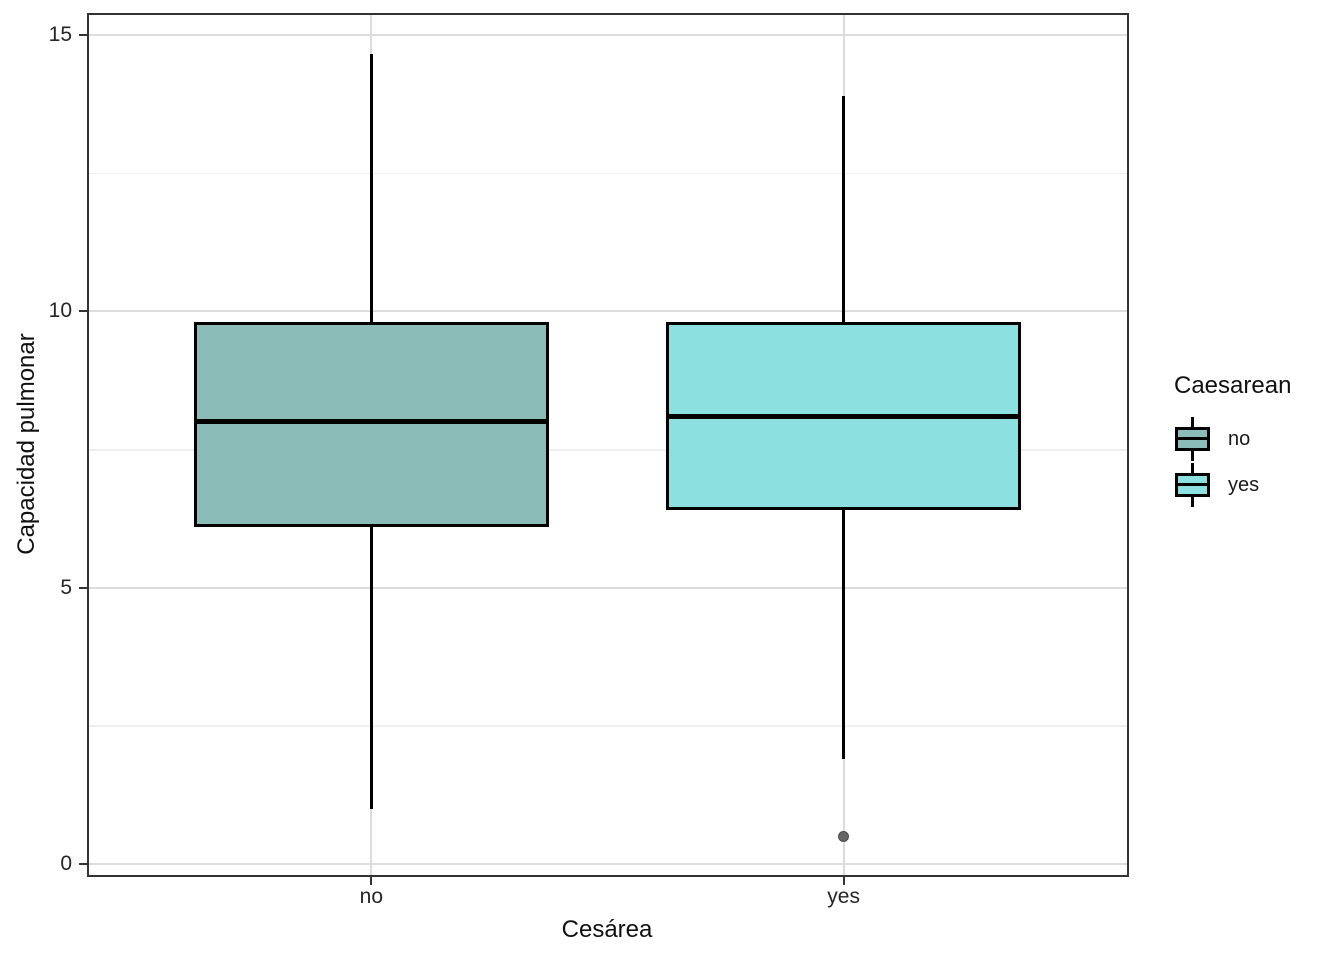 The height and width of the screenshot is (960, 1344). What do you see at coordinates (60, 34) in the screenshot?
I see `y-tick-label: 15` at bounding box center [60, 34].